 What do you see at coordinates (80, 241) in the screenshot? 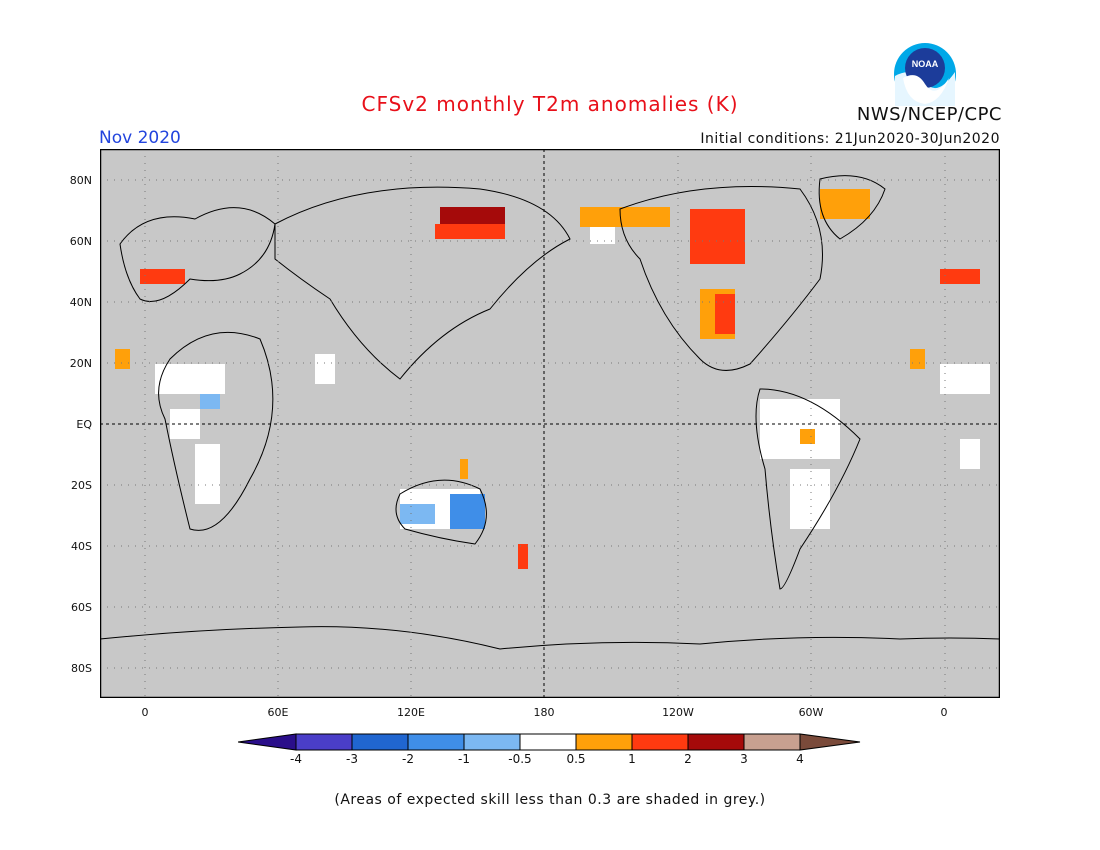
I see `lat-label: 60N` at bounding box center [80, 241].